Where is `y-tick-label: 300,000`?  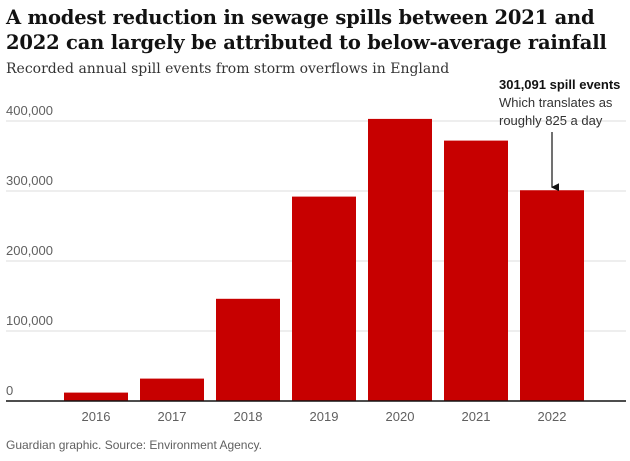 y-tick-label: 300,000 is located at coordinates (29, 180).